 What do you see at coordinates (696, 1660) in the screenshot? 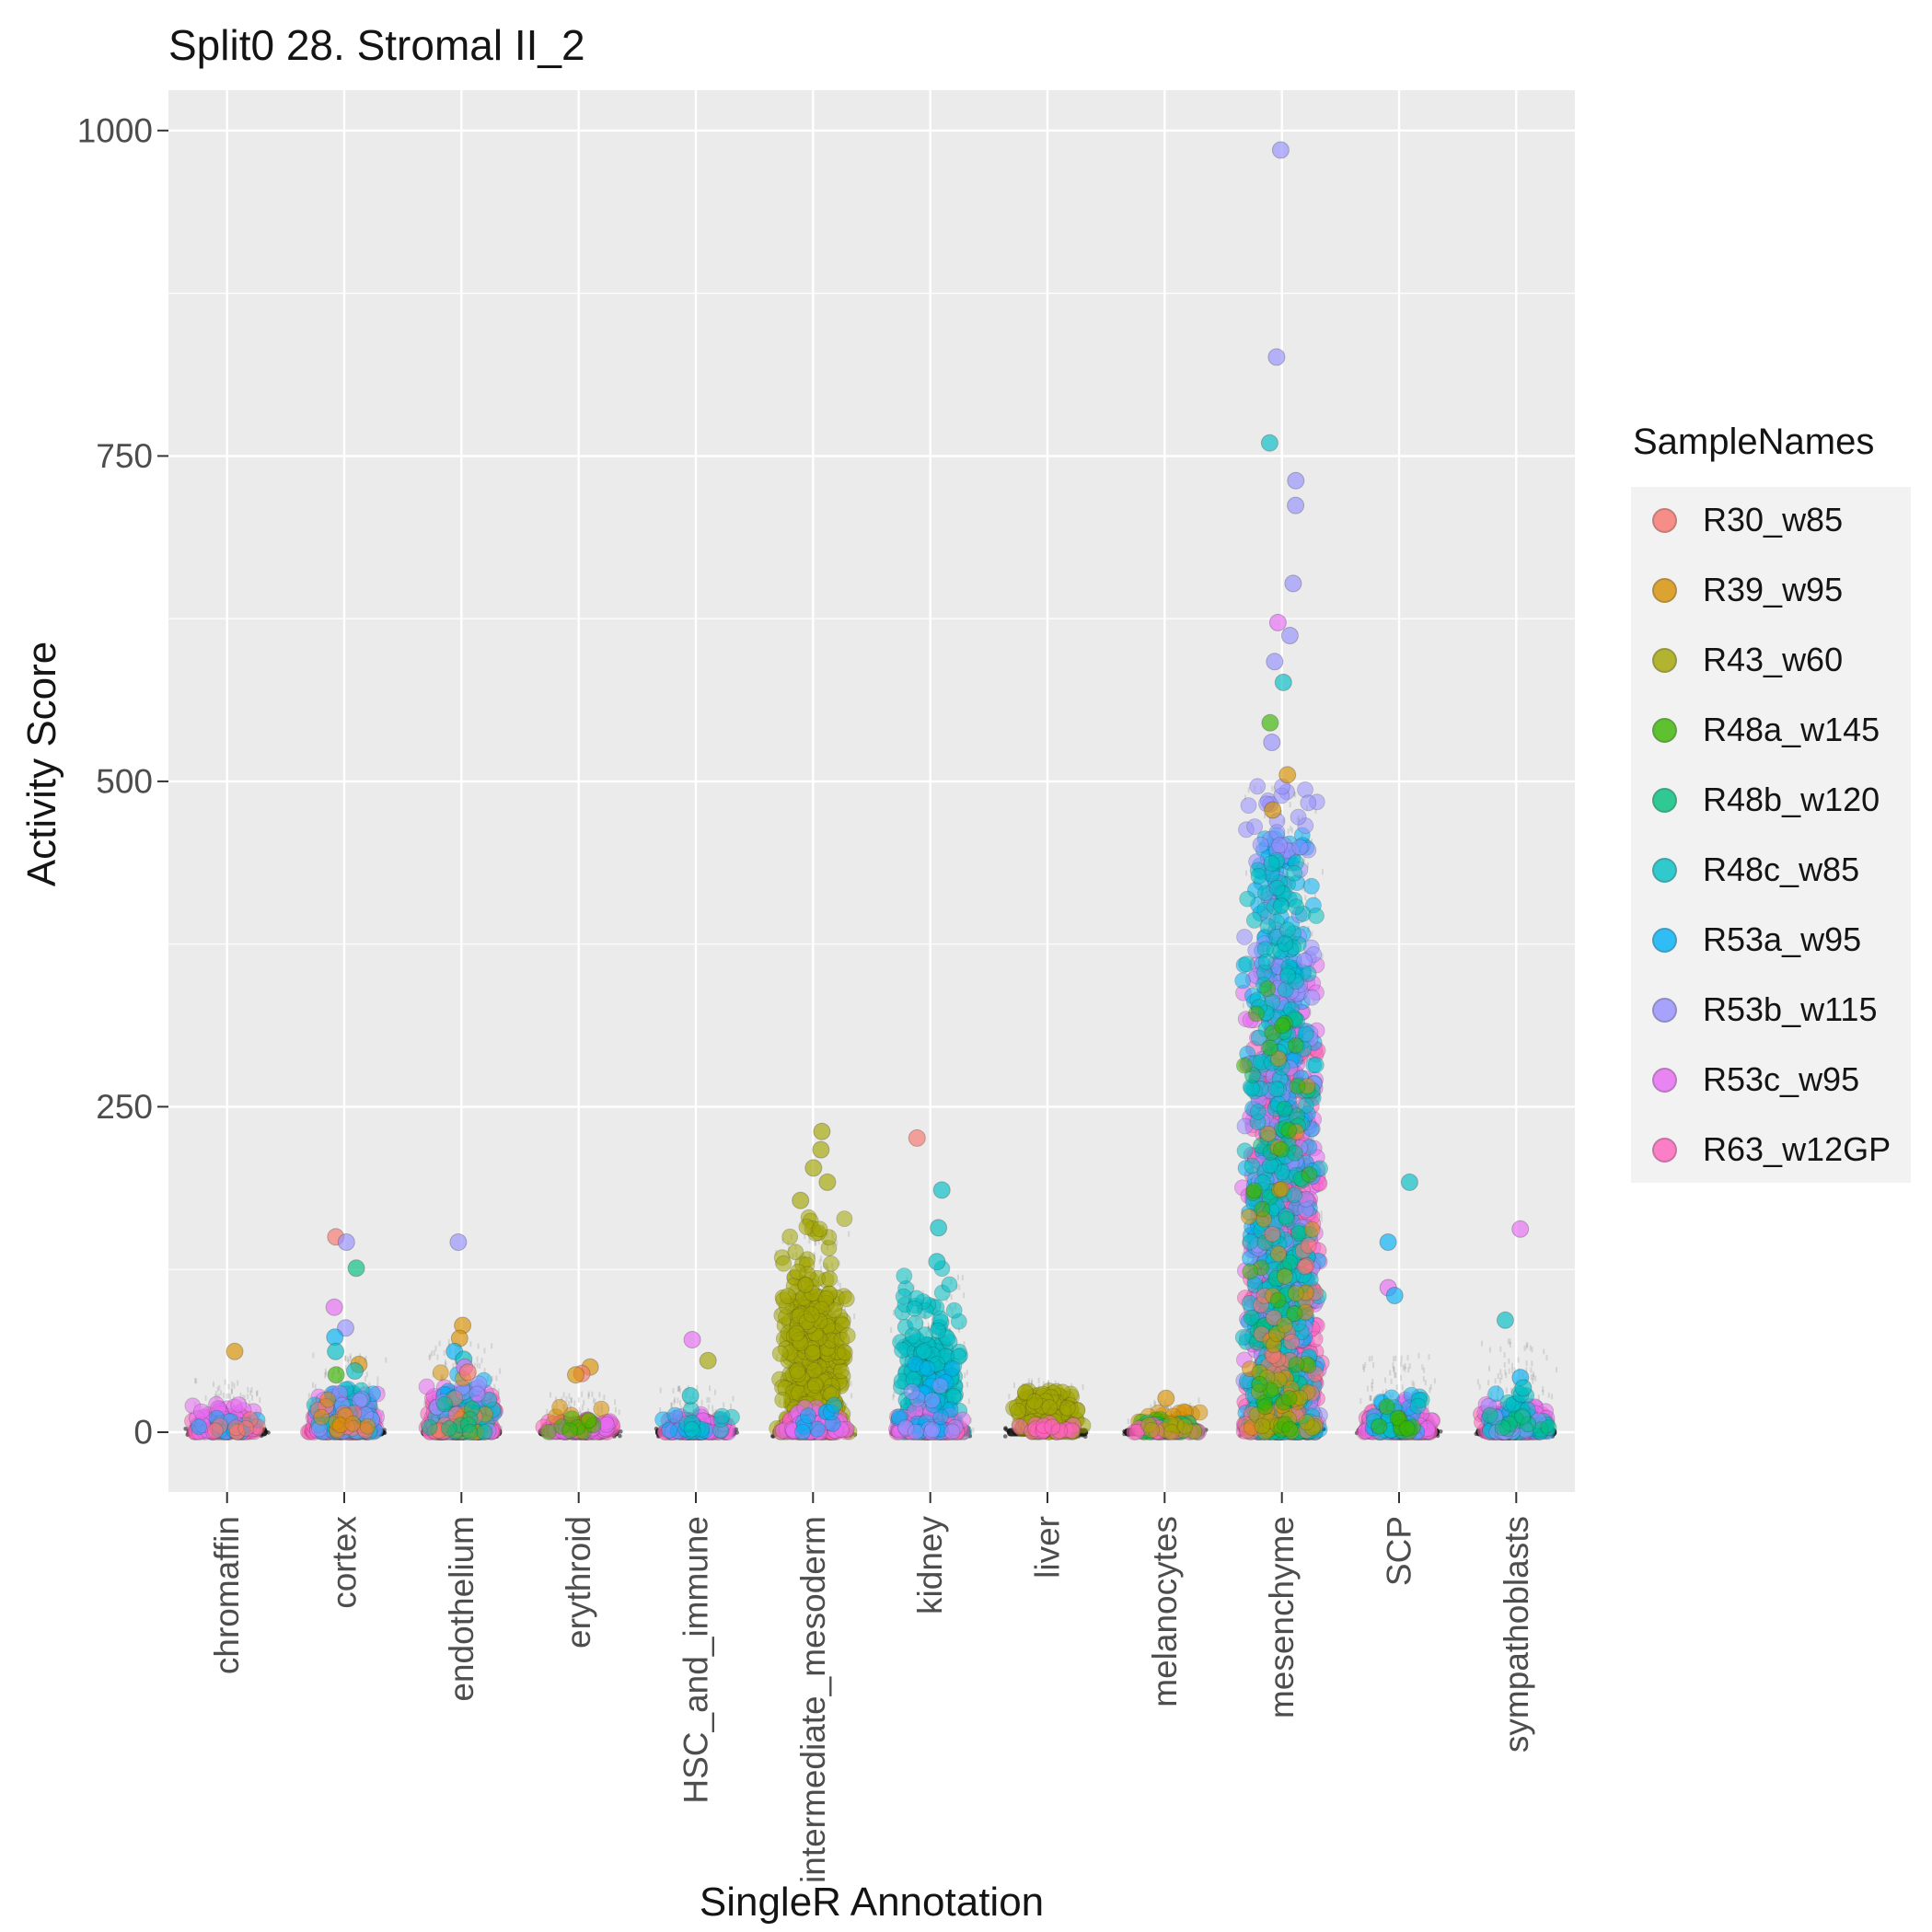
I see `svg-text: HSC_and_immune` at bounding box center [696, 1660].